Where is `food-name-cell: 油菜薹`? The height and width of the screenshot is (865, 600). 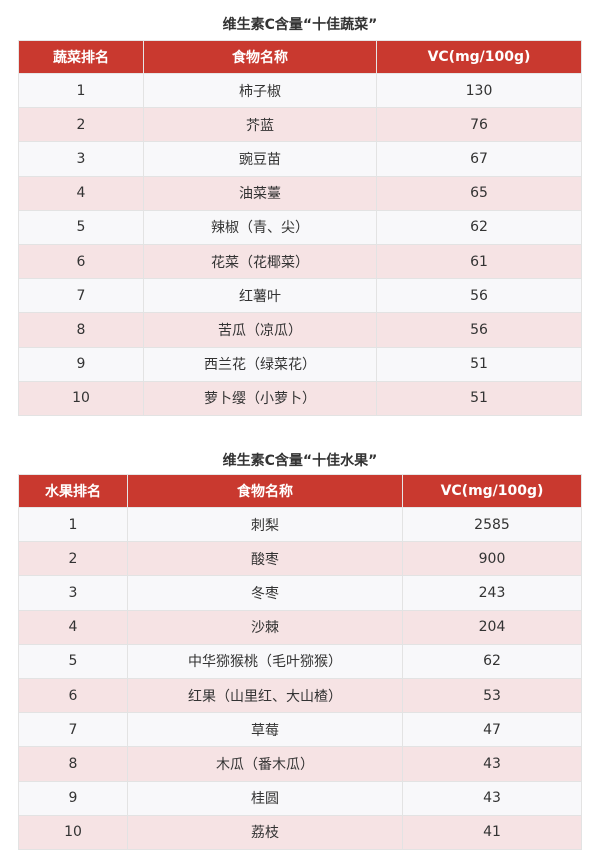 food-name-cell: 油菜薹 is located at coordinates (260, 193).